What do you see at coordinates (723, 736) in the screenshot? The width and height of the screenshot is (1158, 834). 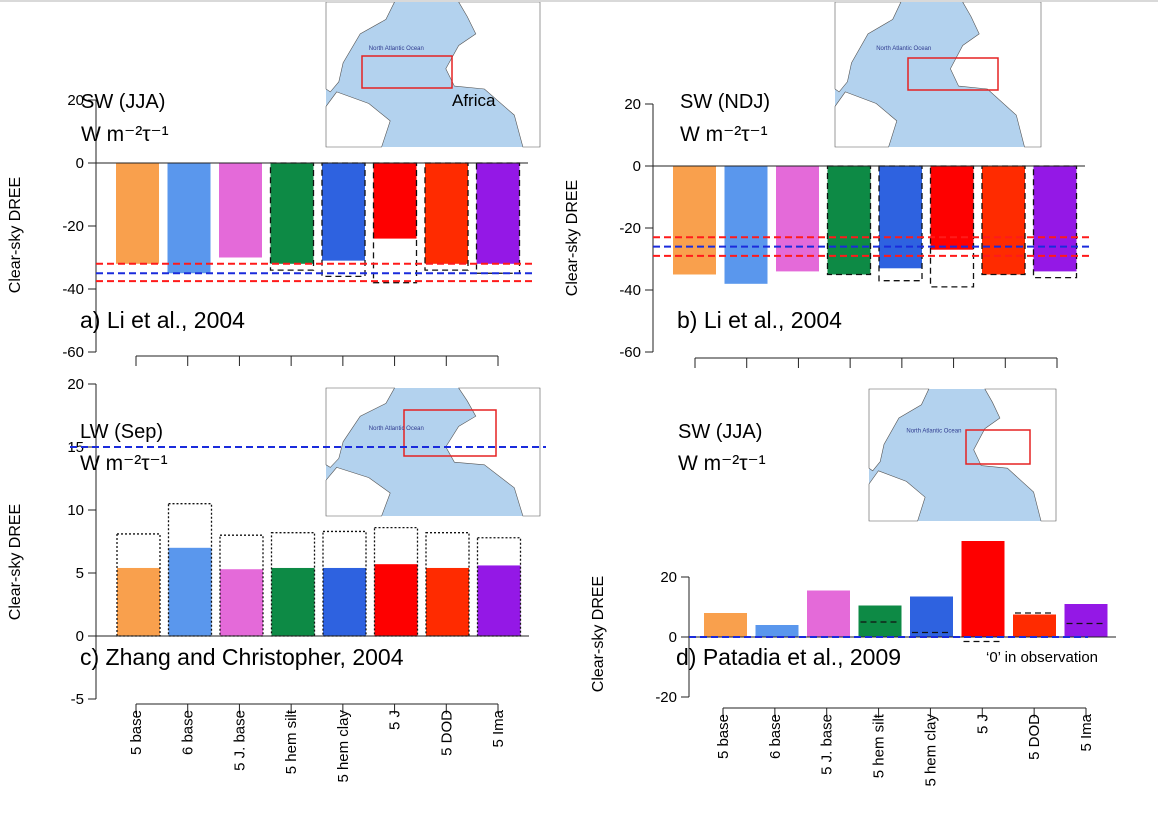 I see `category-label-1: 5 base` at bounding box center [723, 736].